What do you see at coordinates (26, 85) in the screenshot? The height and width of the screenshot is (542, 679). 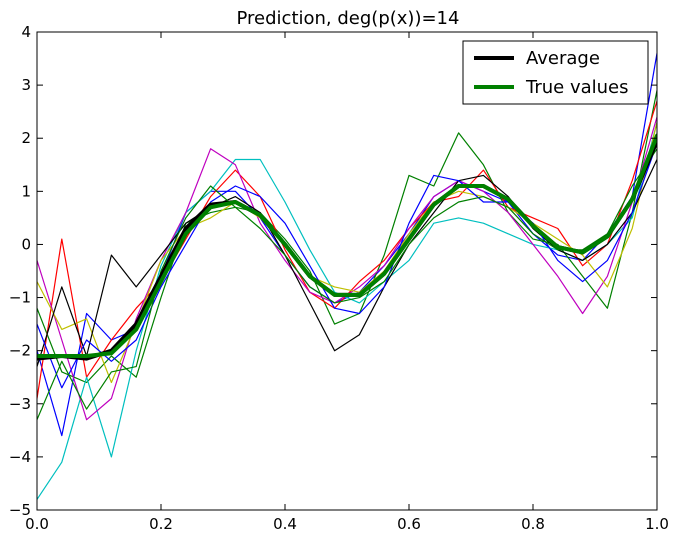 I see `y-tick-label: 3` at bounding box center [26, 85].